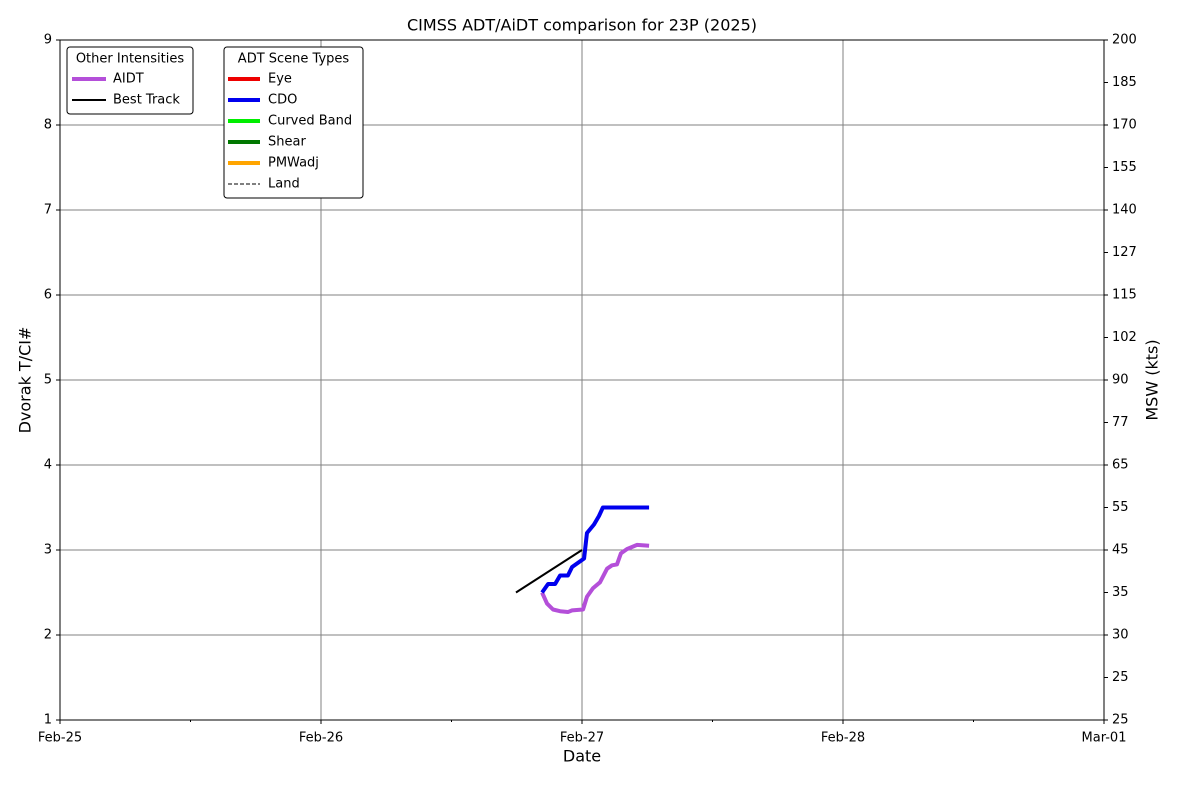  Describe the element at coordinates (1120, 465) in the screenshot. I see `y2-tick-label: 65` at that location.